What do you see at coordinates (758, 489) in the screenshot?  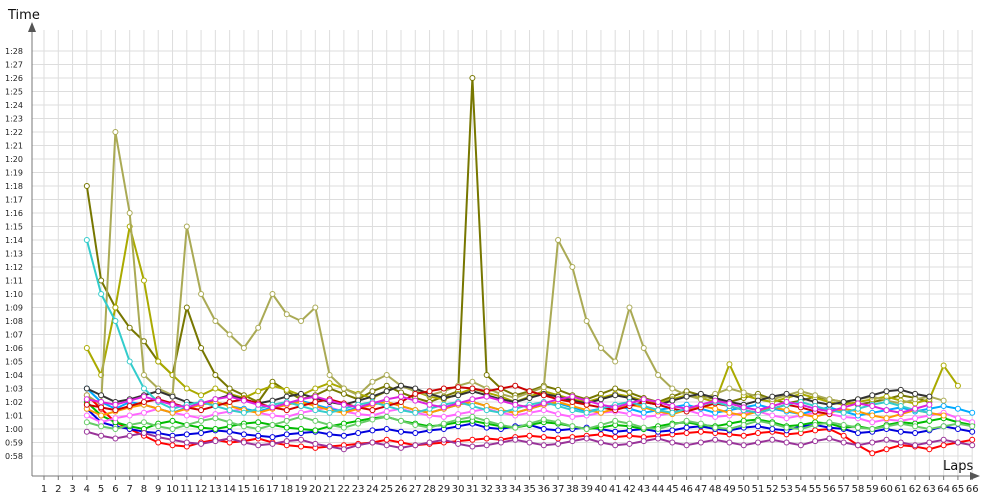 I see `x-tick-label: 51` at bounding box center [758, 489].